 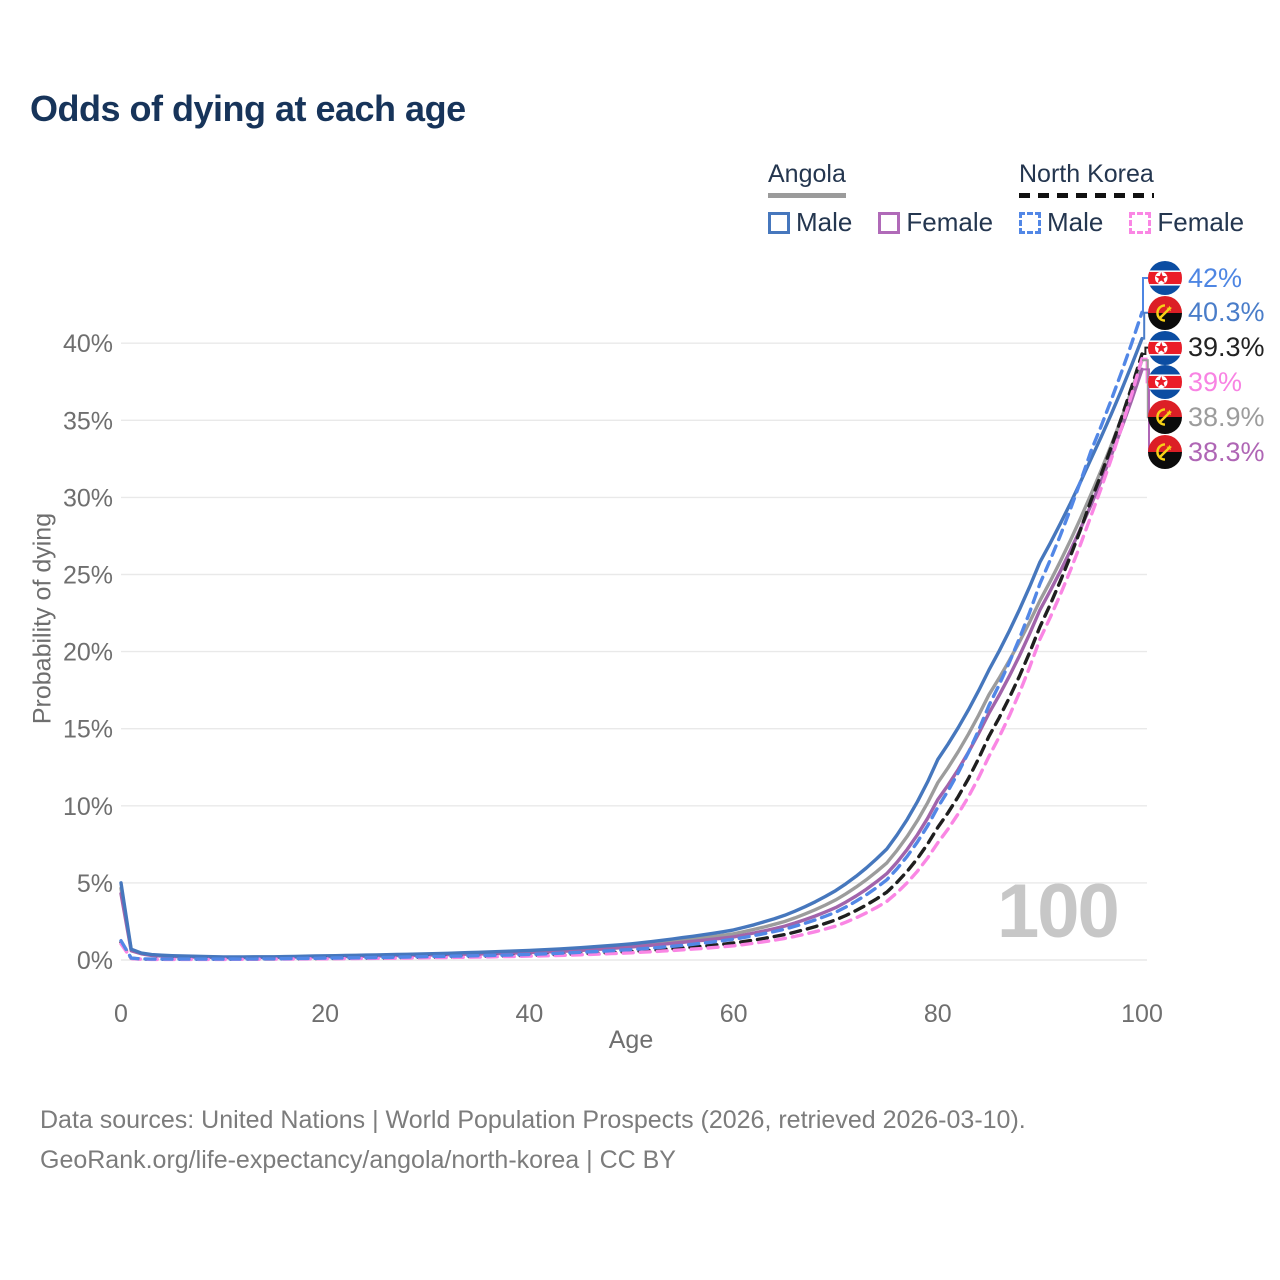 I want to click on y-tick-label: 40%, so click(x=88, y=344).